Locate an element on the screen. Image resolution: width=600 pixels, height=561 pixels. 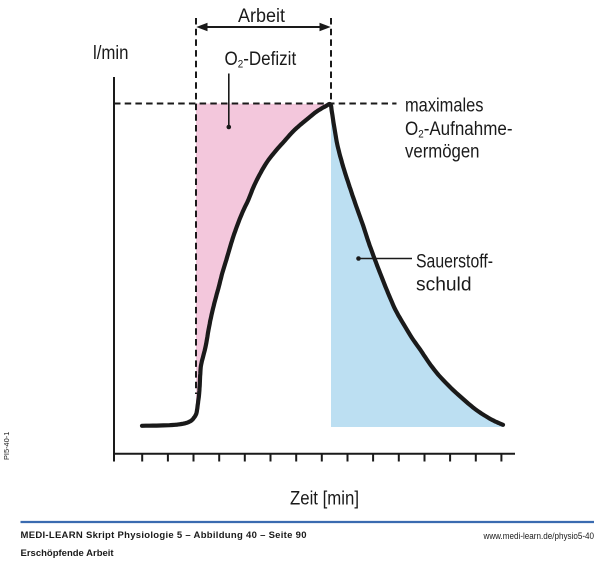
svg-text: Arbeit is located at coordinates (262, 16).